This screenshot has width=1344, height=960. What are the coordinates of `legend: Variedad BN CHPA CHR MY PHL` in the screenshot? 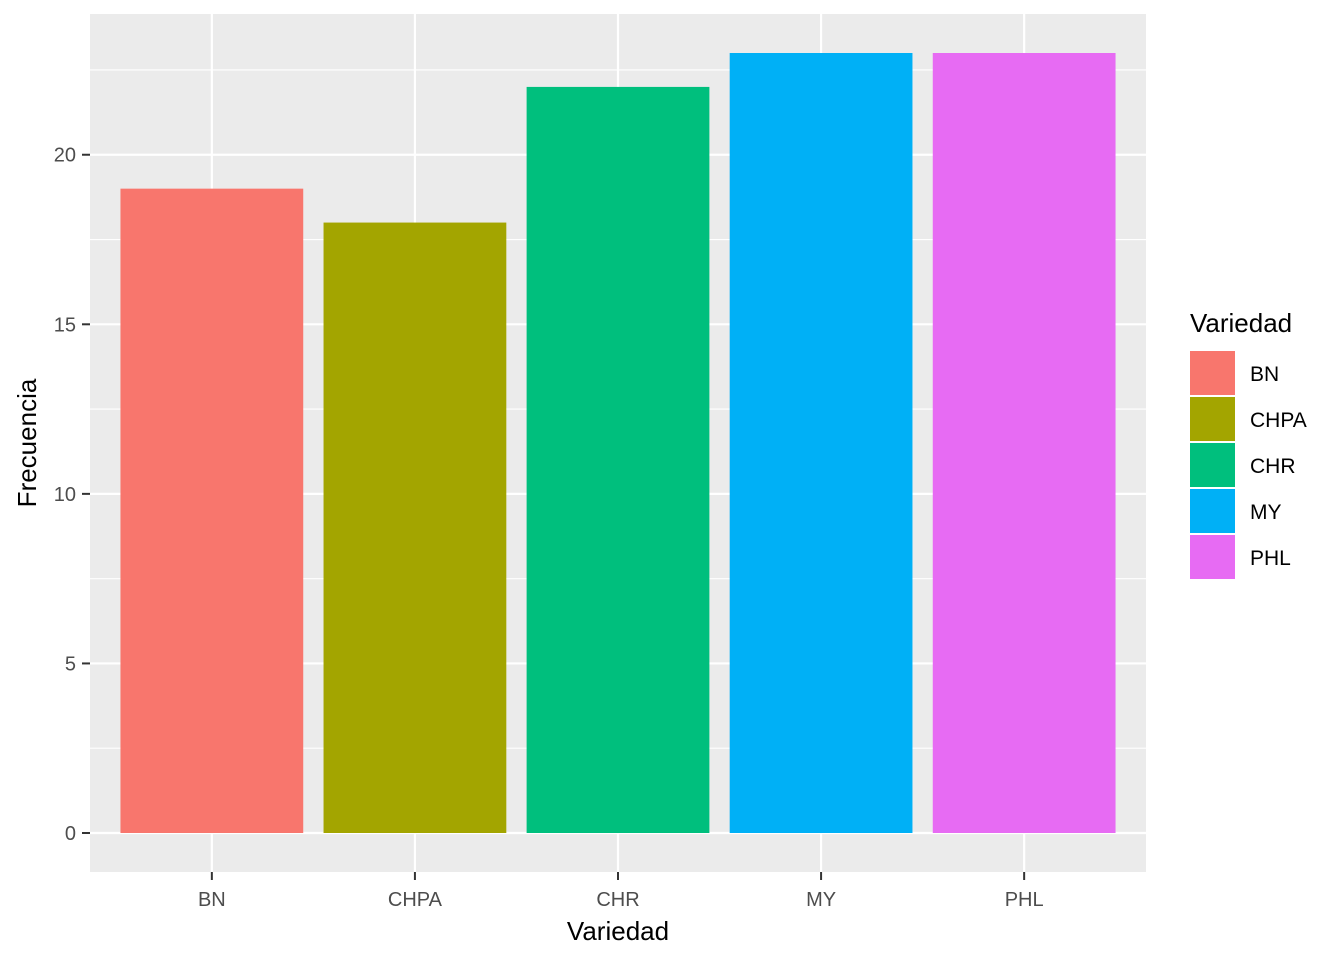 It's located at (1248, 443).